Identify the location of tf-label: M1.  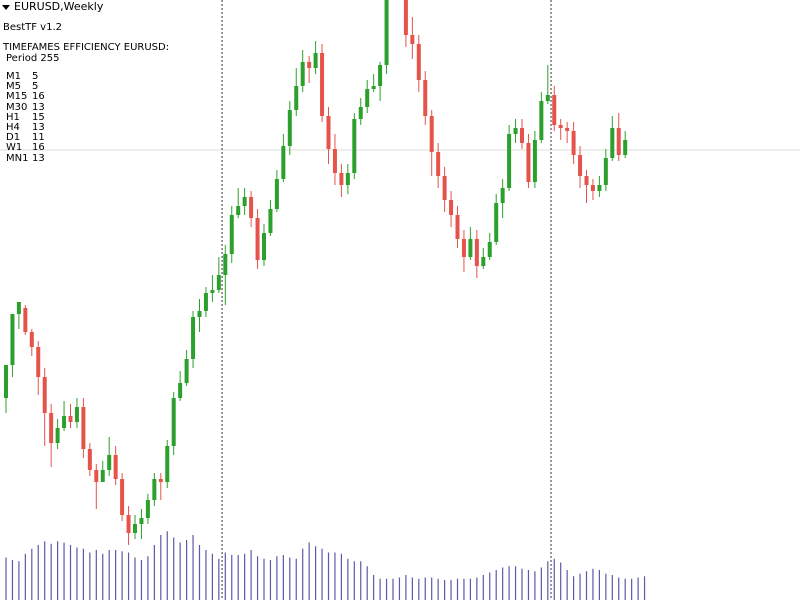
(13, 76).